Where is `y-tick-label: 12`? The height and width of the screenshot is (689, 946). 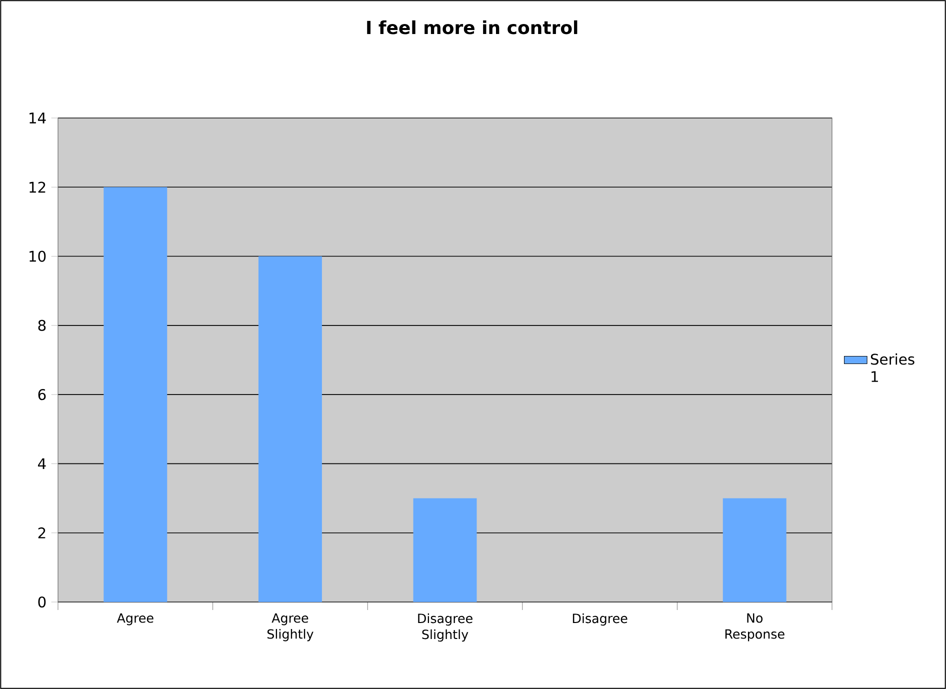 y-tick-label: 12 is located at coordinates (38, 187).